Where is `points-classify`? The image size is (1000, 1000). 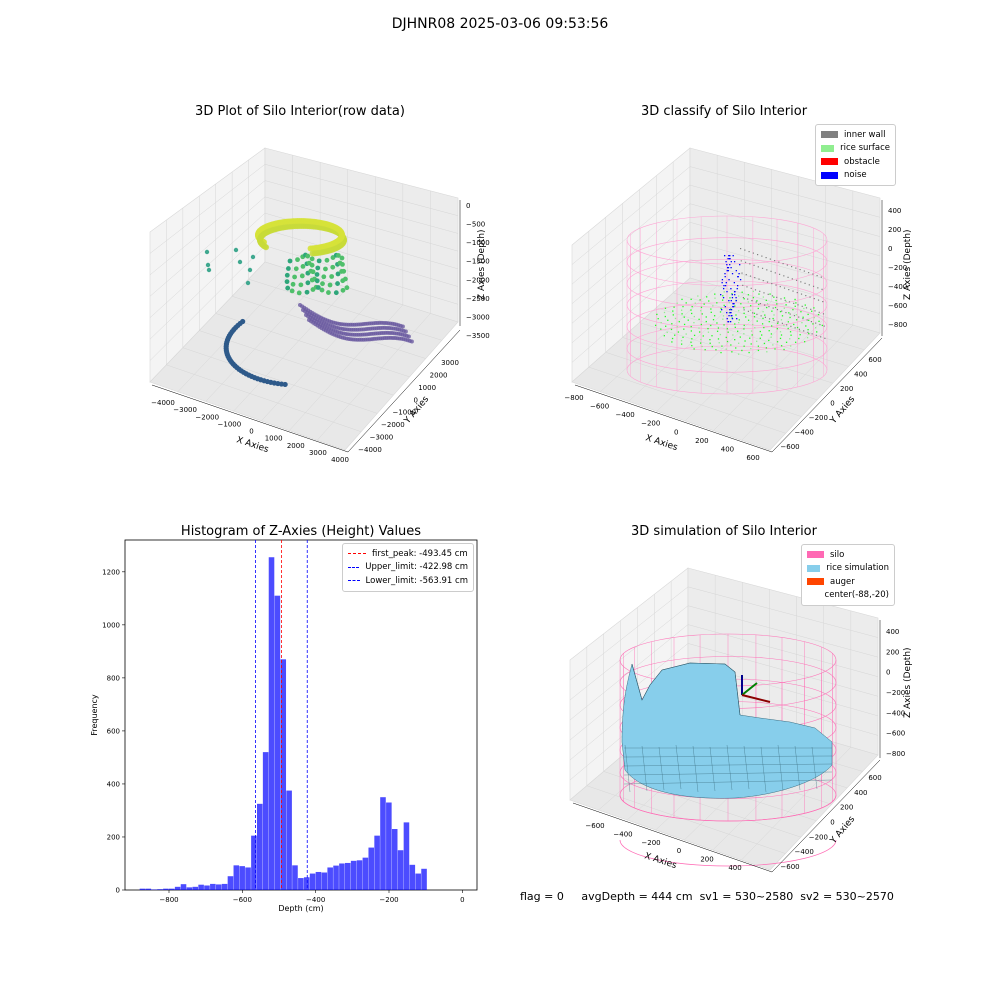
points-classify is located at coordinates (740, 301).